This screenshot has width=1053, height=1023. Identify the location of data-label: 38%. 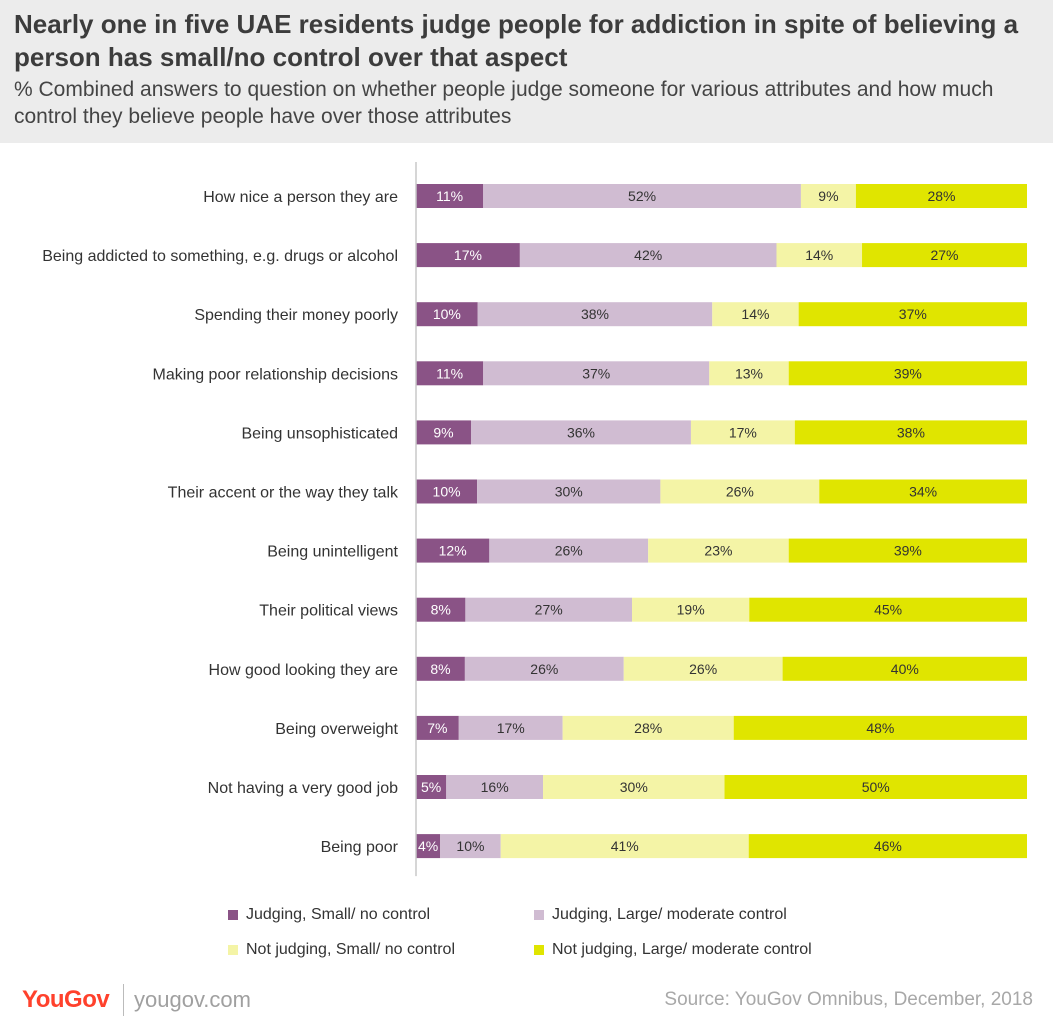
(911, 432).